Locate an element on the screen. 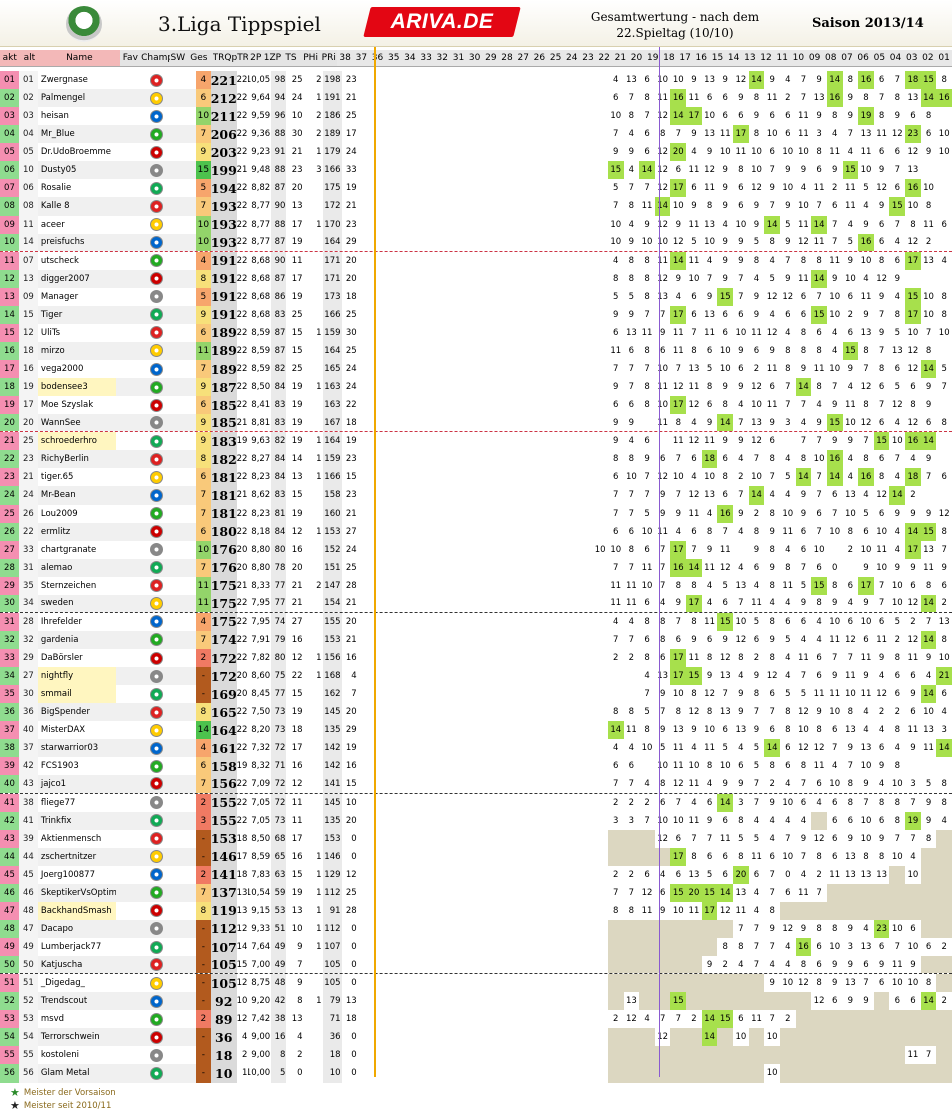  player-name: UliTs is located at coordinates (76, 332).